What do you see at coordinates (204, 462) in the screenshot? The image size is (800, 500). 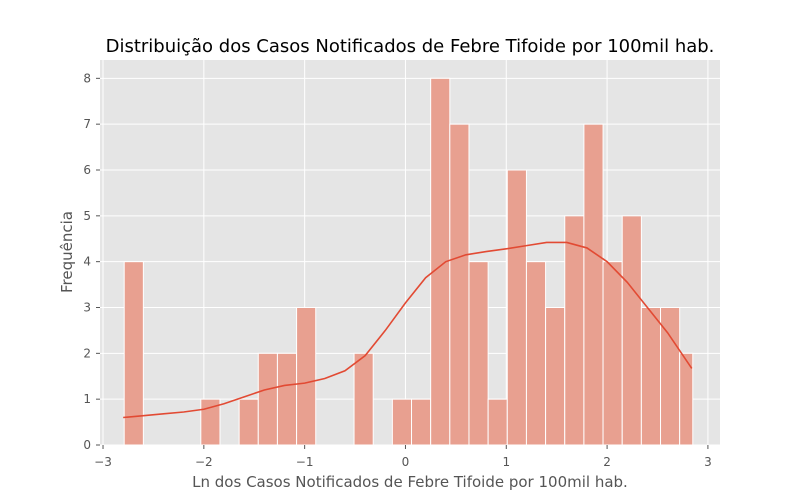 I see `x-tick-label: −2` at bounding box center [204, 462].